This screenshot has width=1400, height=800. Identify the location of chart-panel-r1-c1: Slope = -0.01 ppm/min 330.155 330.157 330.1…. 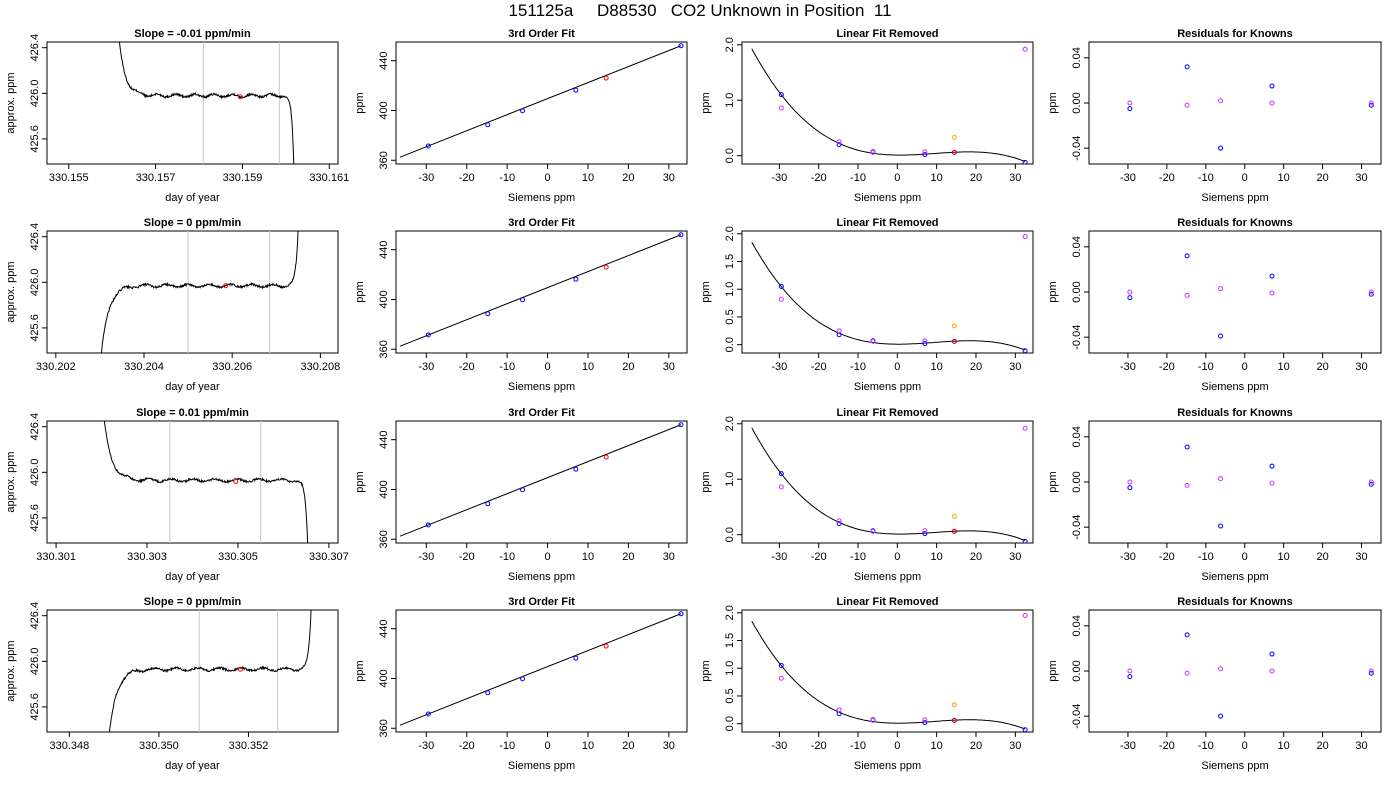
(177, 116).